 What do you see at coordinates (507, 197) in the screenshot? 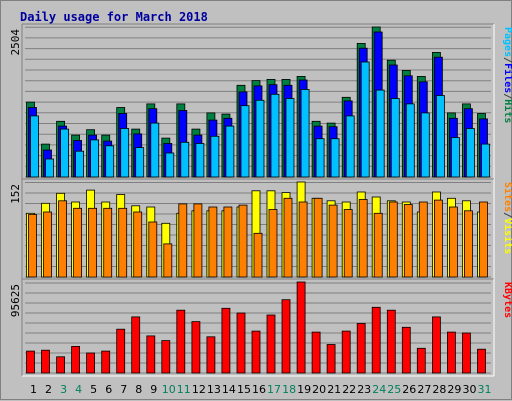
I see `legend-entry: Sites` at bounding box center [507, 197].